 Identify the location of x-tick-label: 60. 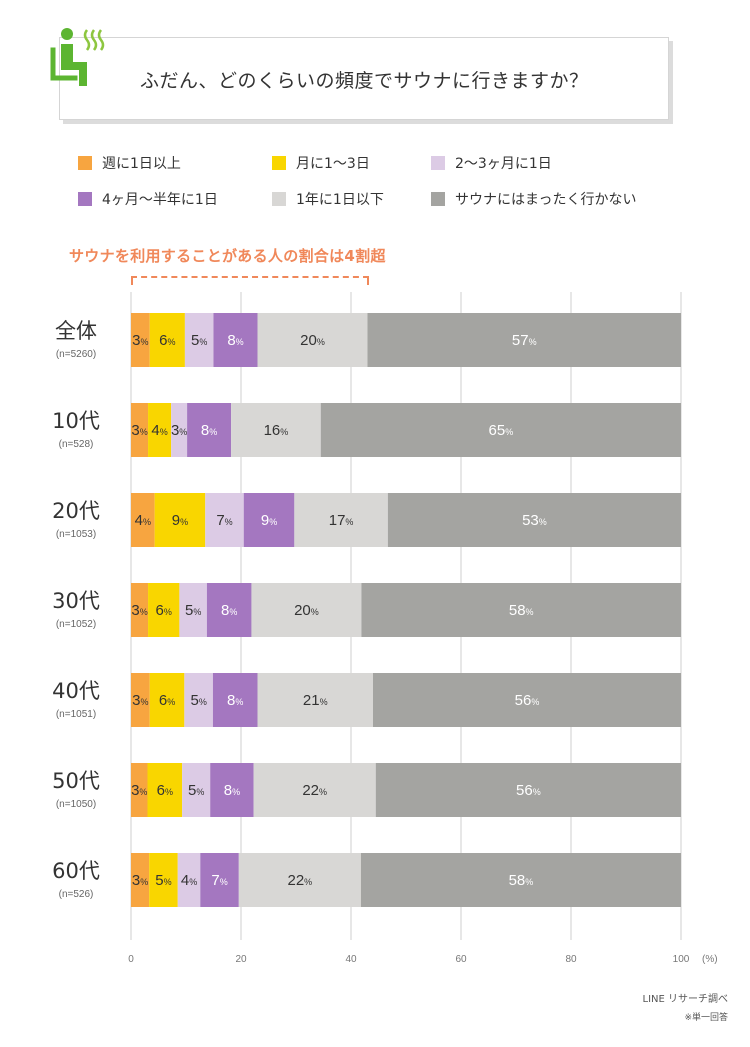
(461, 959).